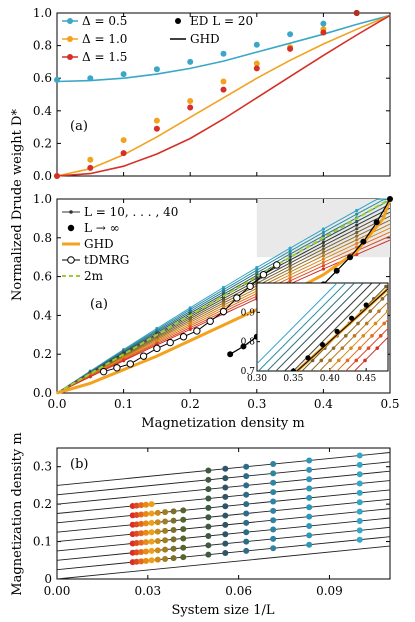 The height and width of the screenshot is (622, 415). What do you see at coordinates (248, 372) in the screenshot?
I see `inset-ytick-label: 0.7` at bounding box center [248, 372].